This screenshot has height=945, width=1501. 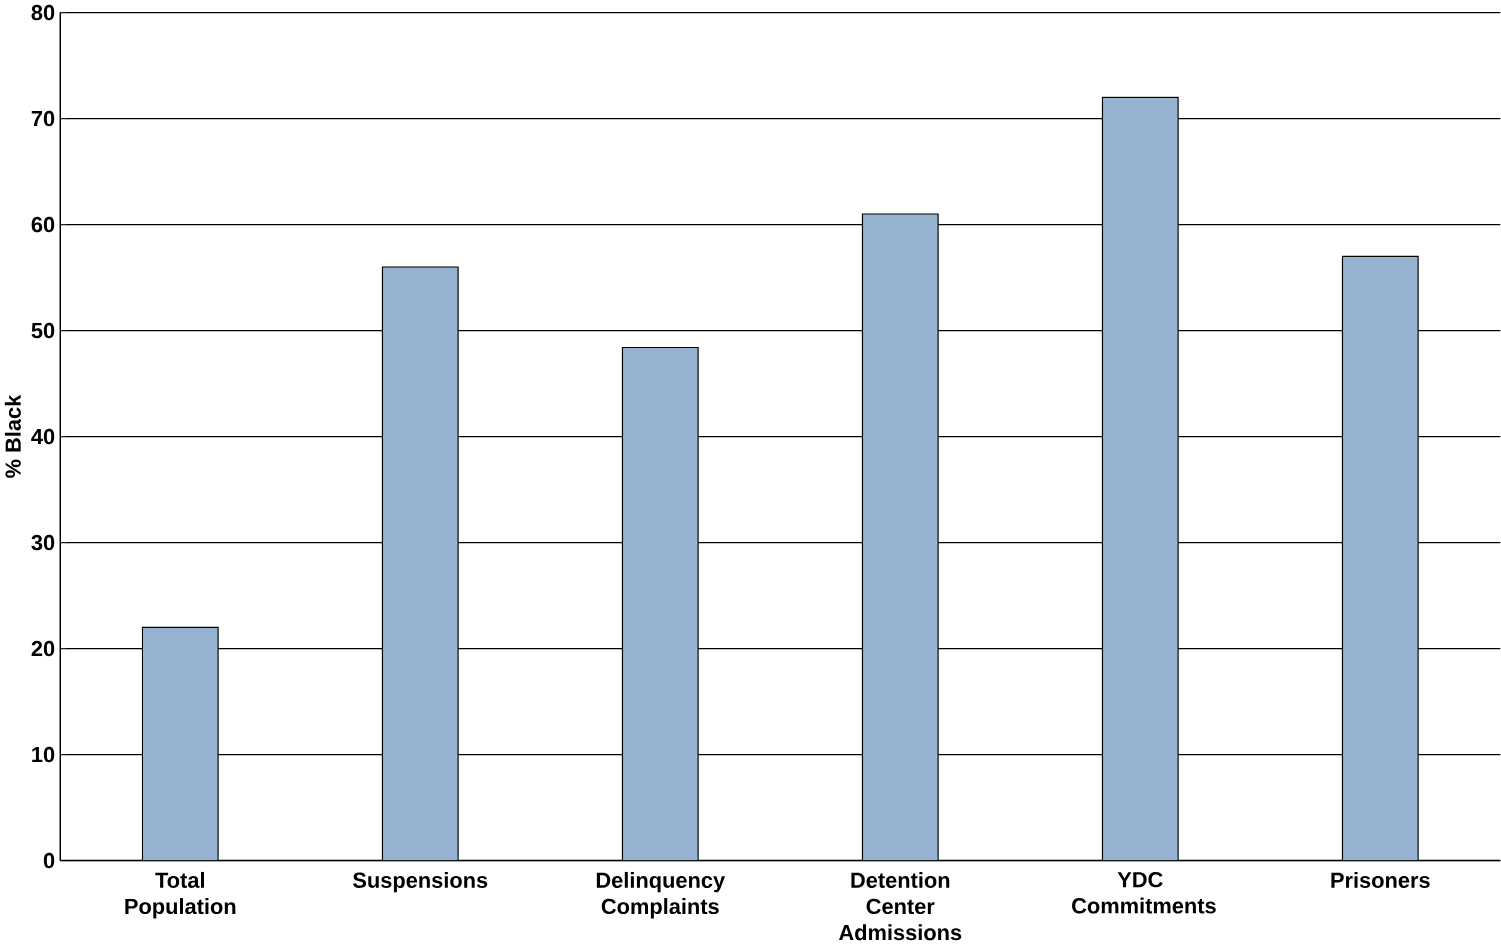 I want to click on y-tick-label: 80, so click(x=43, y=12).